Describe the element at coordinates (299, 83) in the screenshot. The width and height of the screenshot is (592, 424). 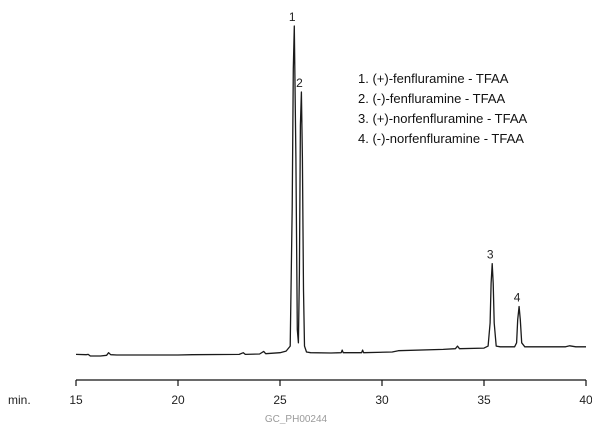
I see `peak-label-2: 2` at that location.